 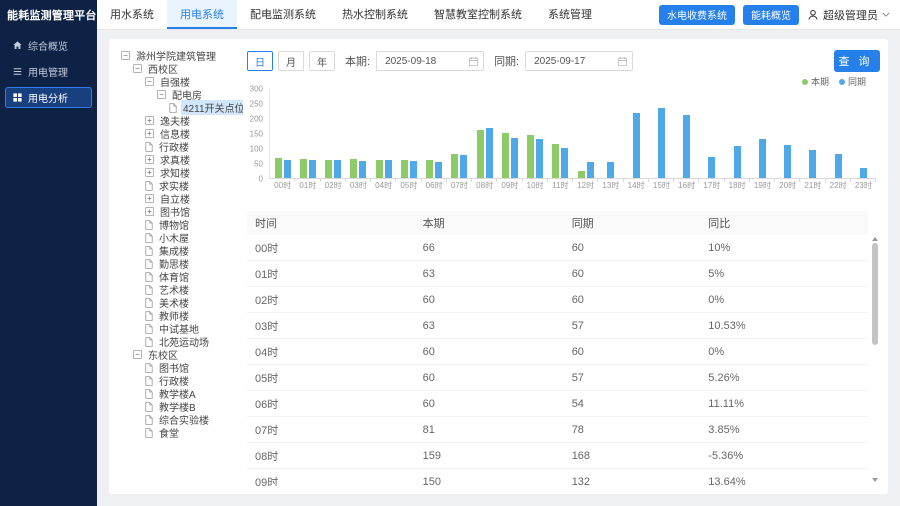 I want to click on tree-node: − 东校区, so click(x=181, y=355).